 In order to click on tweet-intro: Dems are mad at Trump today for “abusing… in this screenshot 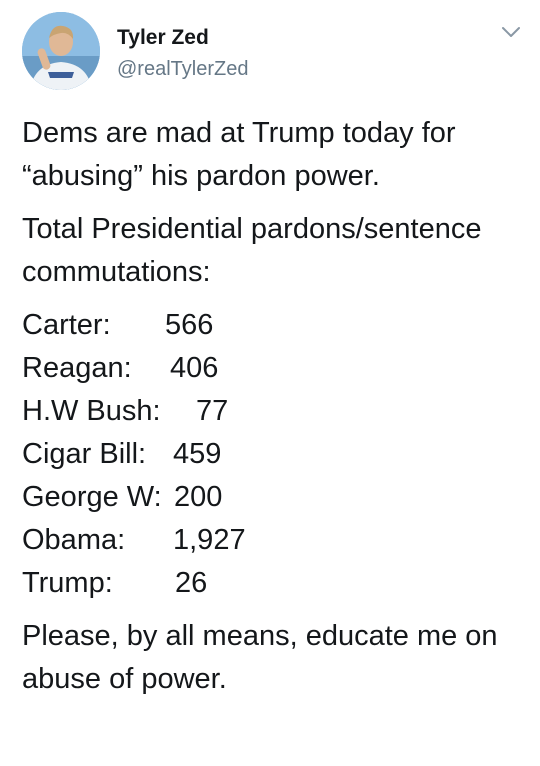, I will do `click(239, 154)`.